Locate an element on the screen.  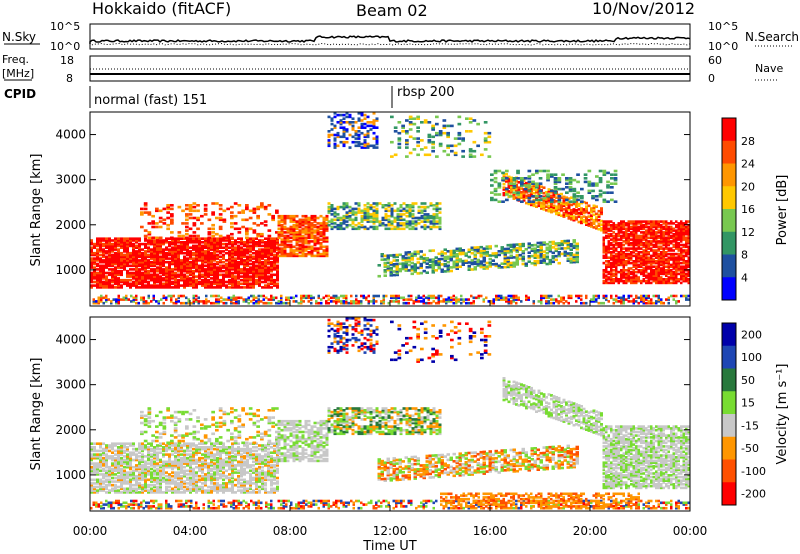
colorbar-tick-label: -200 is located at coordinates (753, 494).